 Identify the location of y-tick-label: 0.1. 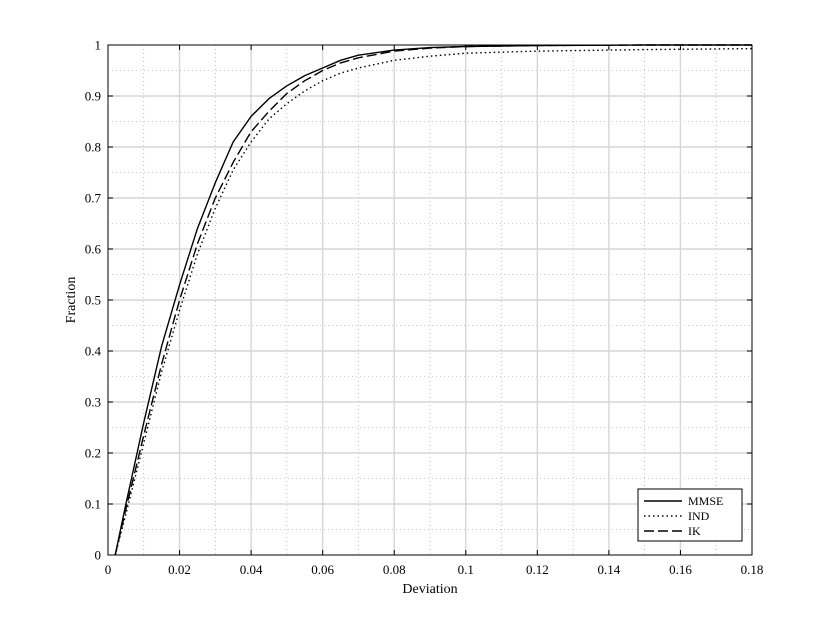
(93, 504).